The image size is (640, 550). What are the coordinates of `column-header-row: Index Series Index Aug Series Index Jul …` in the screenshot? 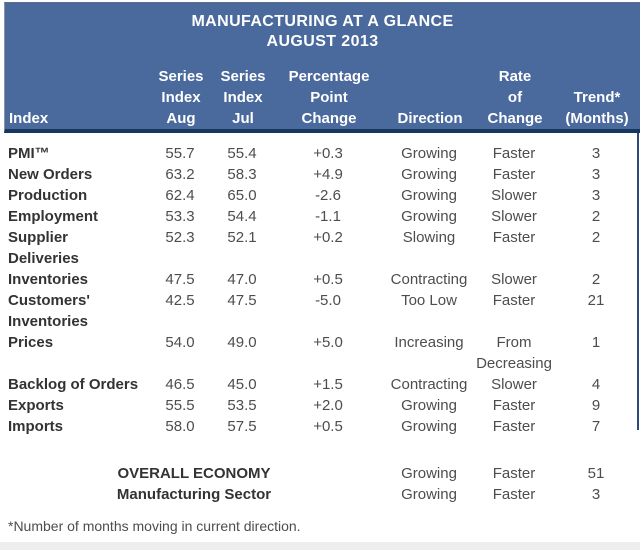 It's located at (322, 97).